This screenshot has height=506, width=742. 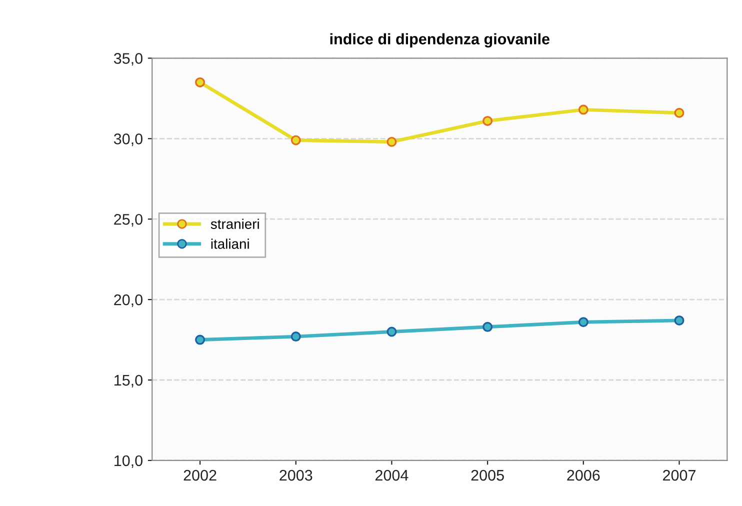 What do you see at coordinates (391, 475) in the screenshot?
I see `x-tick-label: 2004` at bounding box center [391, 475].